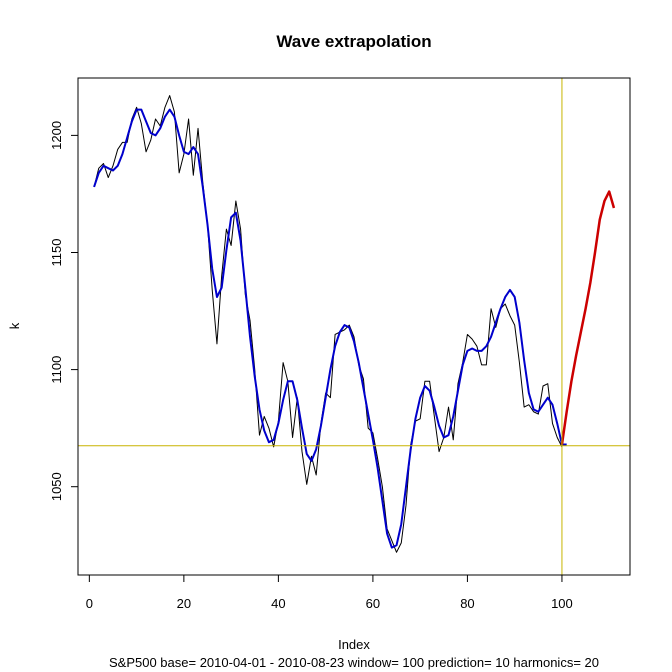 This screenshot has height=672, width=672. I want to click on series-prediction-line, so click(588, 317).